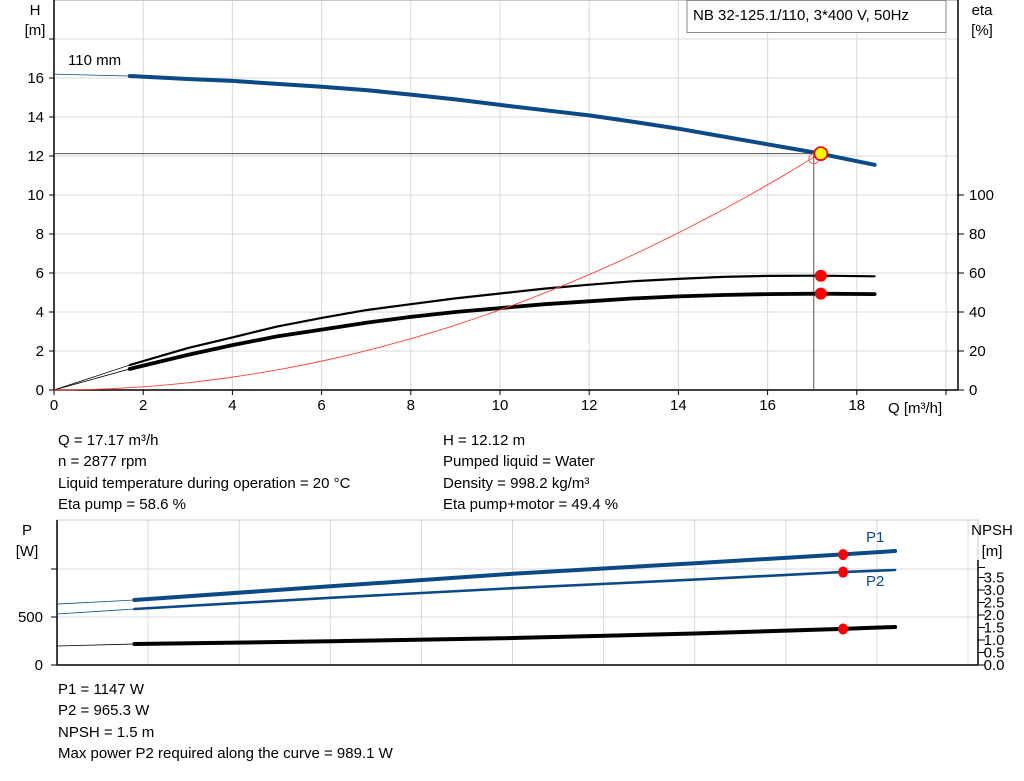  What do you see at coordinates (994, 640) in the screenshot?
I see `npsh-tick-label: 1.0` at bounding box center [994, 640].